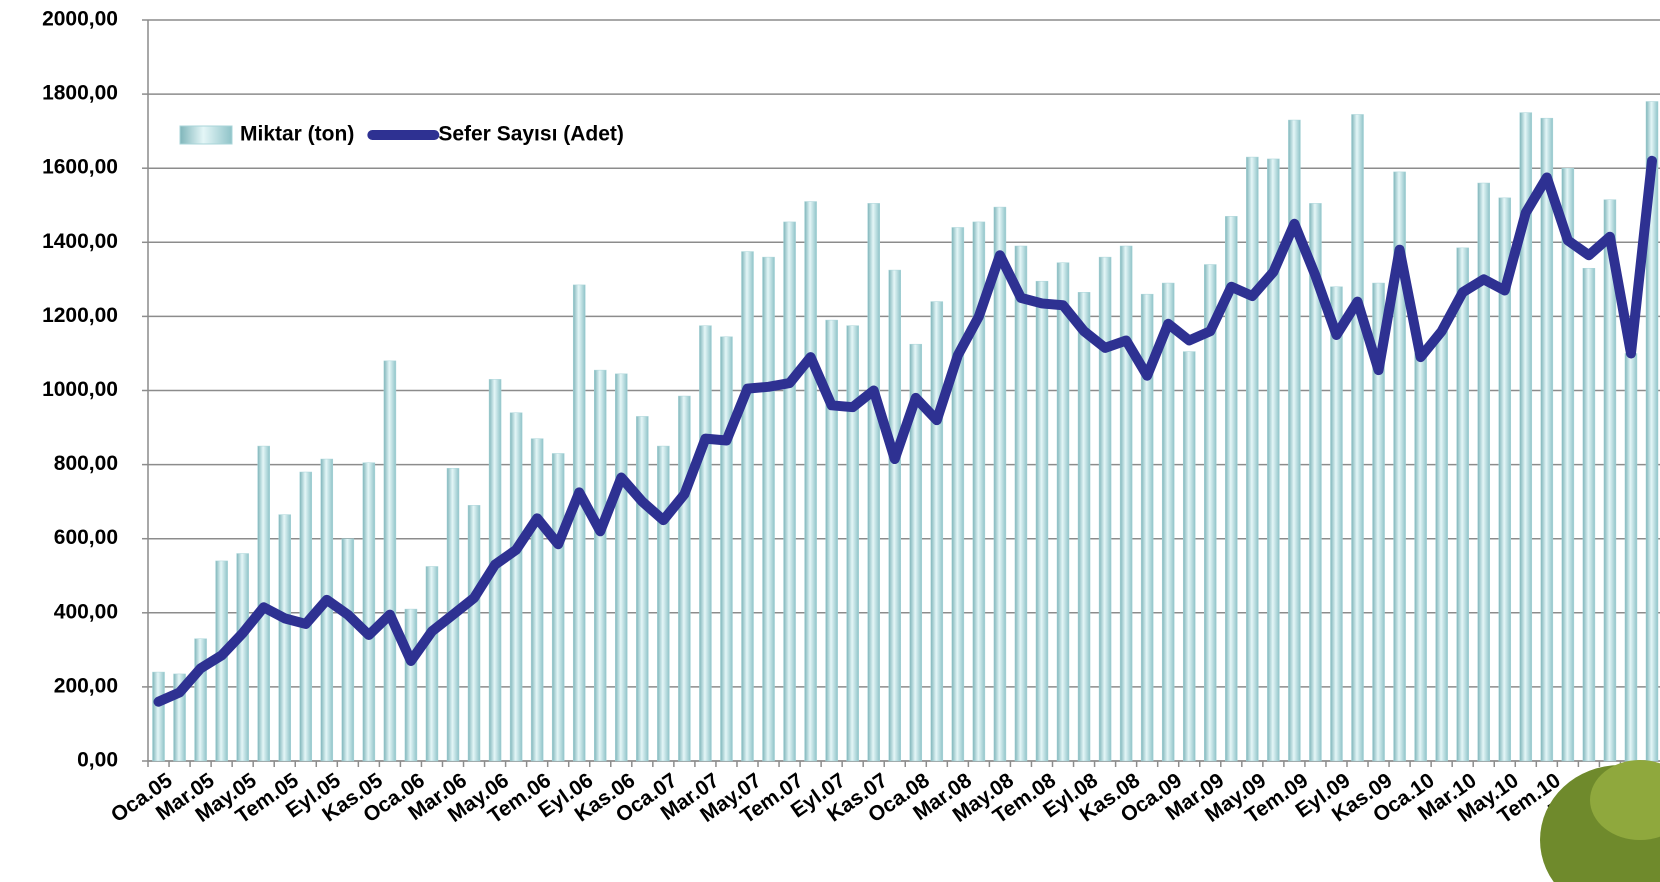  What do you see at coordinates (80, 241) in the screenshot?
I see `y-tick-label: 1400,00` at bounding box center [80, 241].